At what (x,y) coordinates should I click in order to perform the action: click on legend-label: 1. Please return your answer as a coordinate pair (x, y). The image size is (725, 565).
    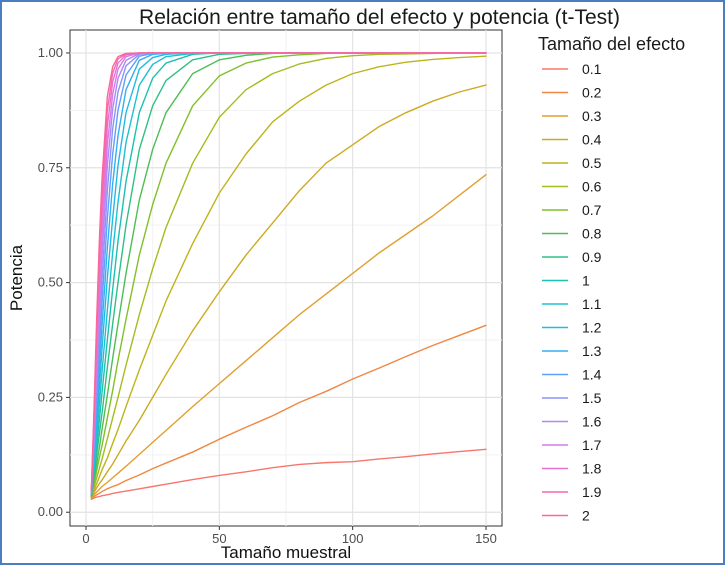
    Looking at the image, I should click on (586, 281).